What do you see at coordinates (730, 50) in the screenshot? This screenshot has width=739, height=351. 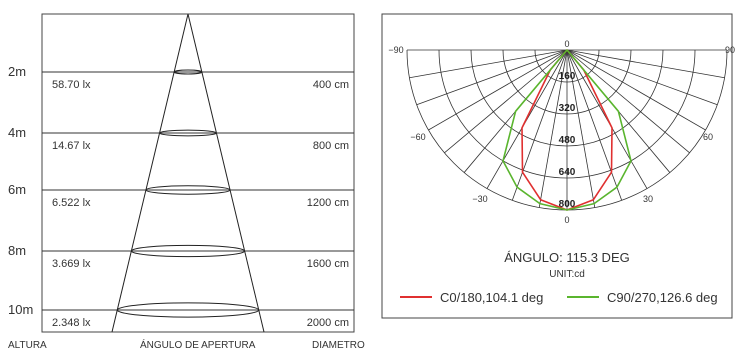 I see `angle-label: 90` at bounding box center [730, 50].